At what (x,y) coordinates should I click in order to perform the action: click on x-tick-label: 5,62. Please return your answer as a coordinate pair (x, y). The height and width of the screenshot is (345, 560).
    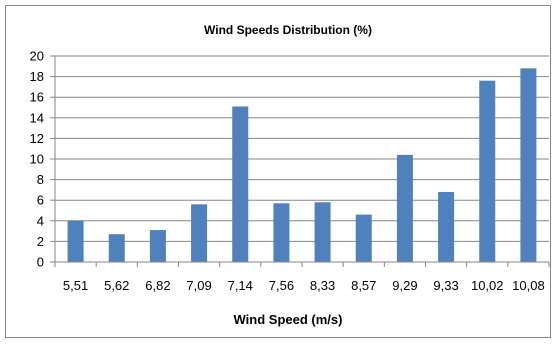
    Looking at the image, I should click on (116, 285).